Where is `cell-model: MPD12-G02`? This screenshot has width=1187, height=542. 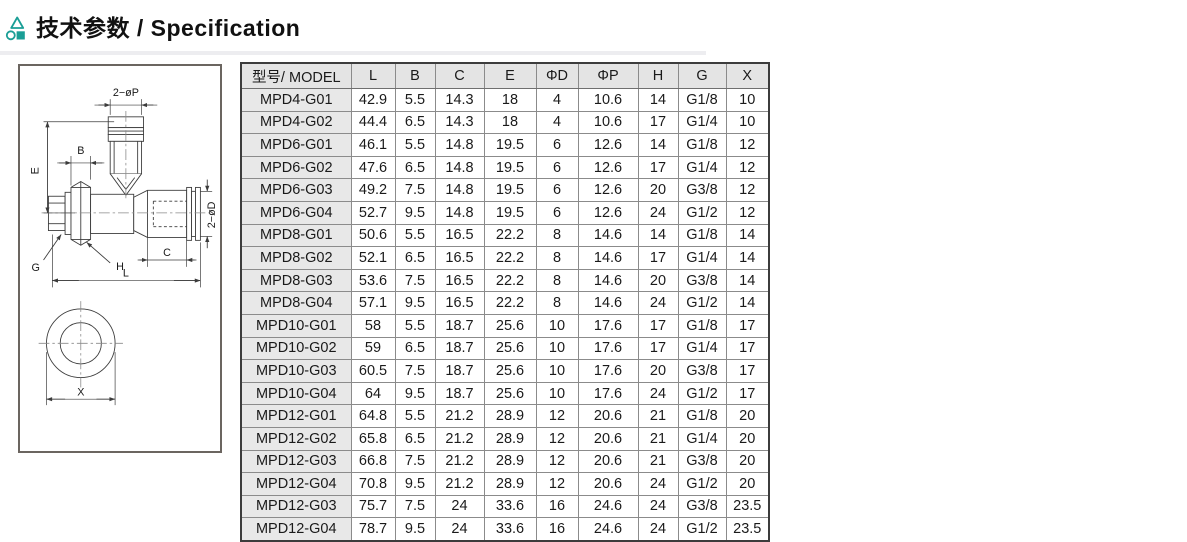 cell-model: MPD12-G02 is located at coordinates (296, 438).